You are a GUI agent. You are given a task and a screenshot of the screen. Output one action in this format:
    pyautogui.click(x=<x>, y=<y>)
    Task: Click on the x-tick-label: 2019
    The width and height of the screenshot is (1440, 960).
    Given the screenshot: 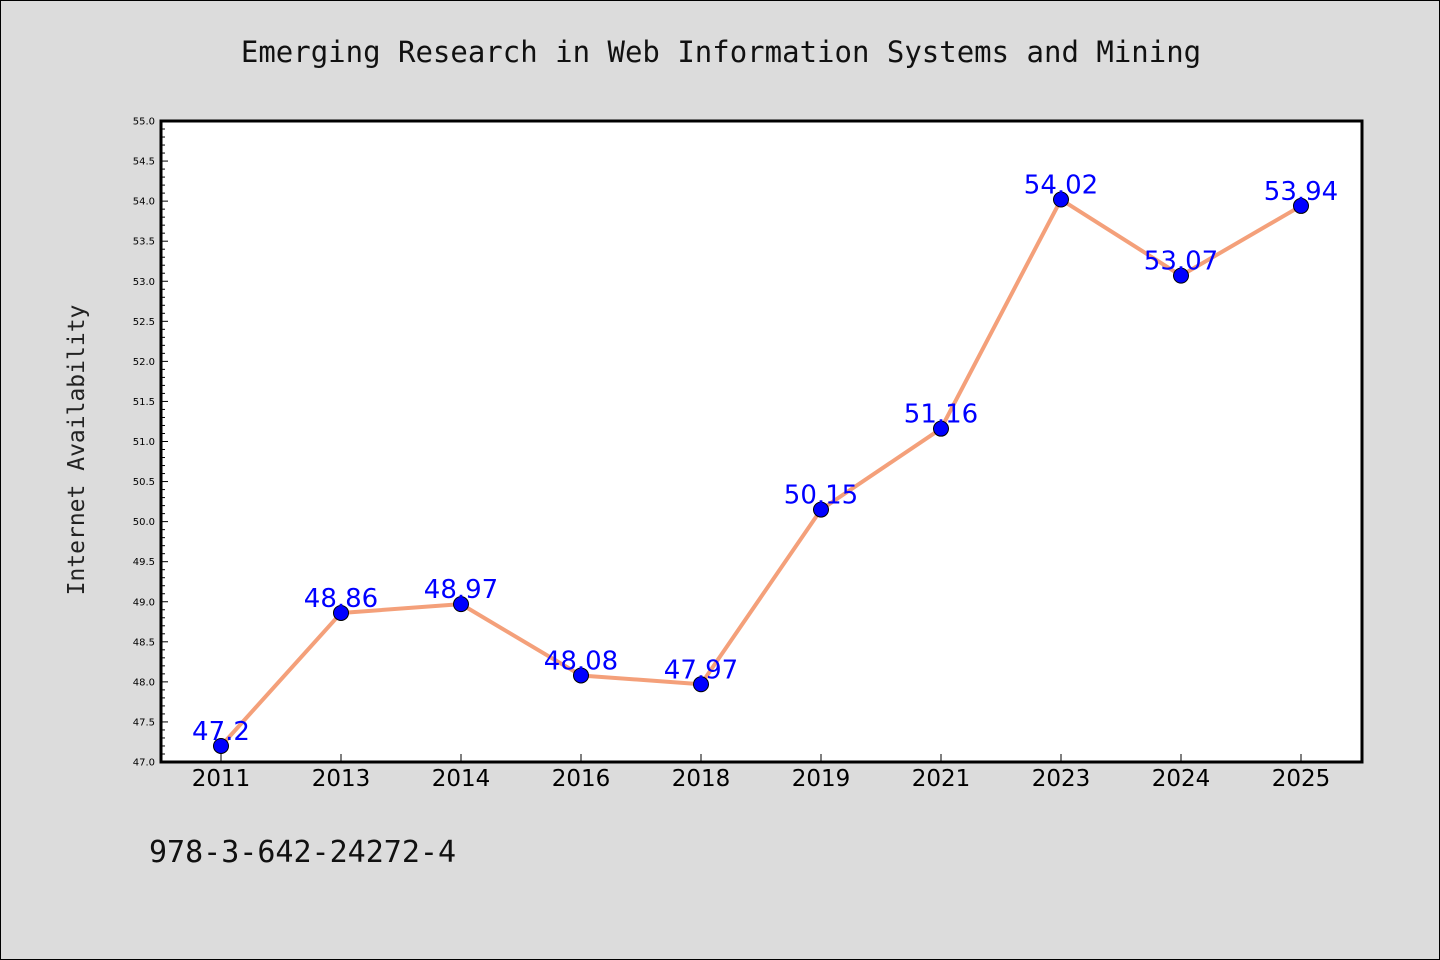 What is the action you would take?
    pyautogui.click(x=821, y=779)
    